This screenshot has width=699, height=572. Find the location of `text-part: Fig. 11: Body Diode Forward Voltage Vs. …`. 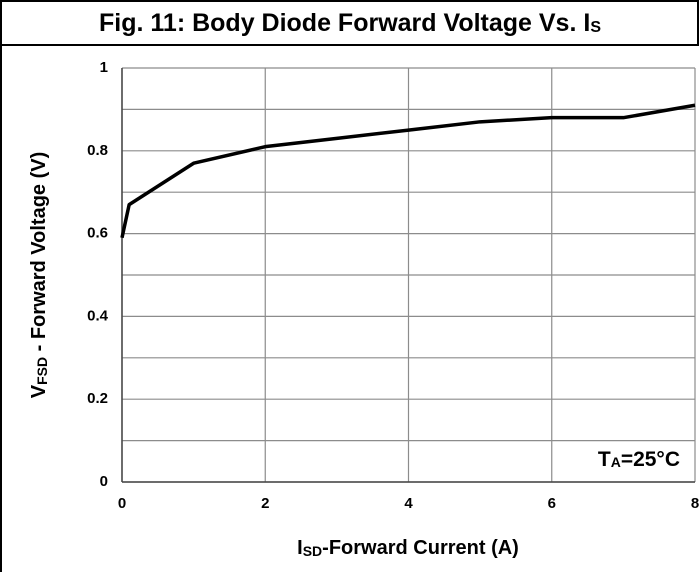

text-part: Fig. 11: Body Diode Forward Voltage Vs. … is located at coordinates (344, 23).